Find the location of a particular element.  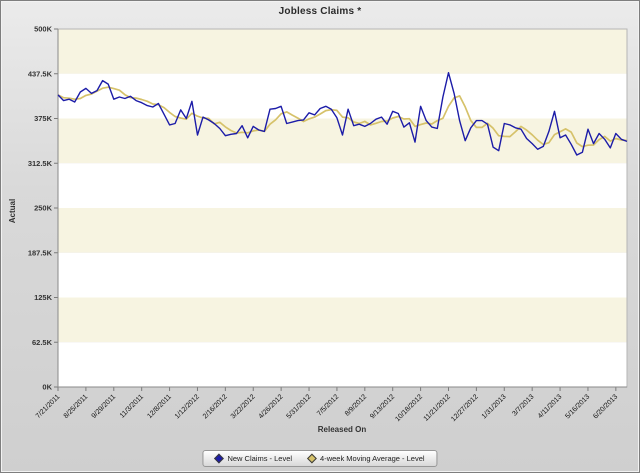

y-tick-label: 125K is located at coordinates (43, 297).